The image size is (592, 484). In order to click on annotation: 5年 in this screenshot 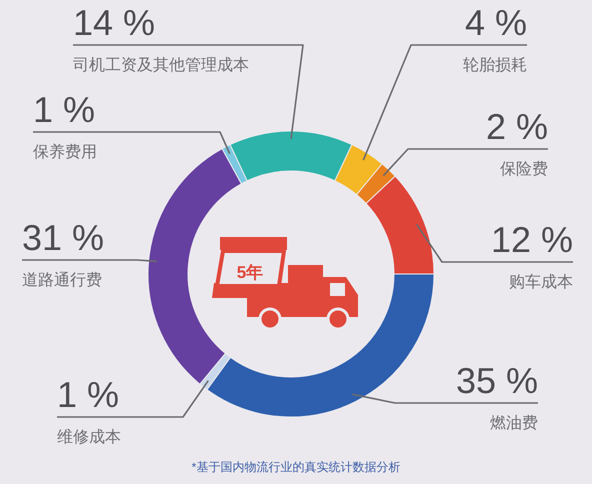, I will do `click(250, 272)`.